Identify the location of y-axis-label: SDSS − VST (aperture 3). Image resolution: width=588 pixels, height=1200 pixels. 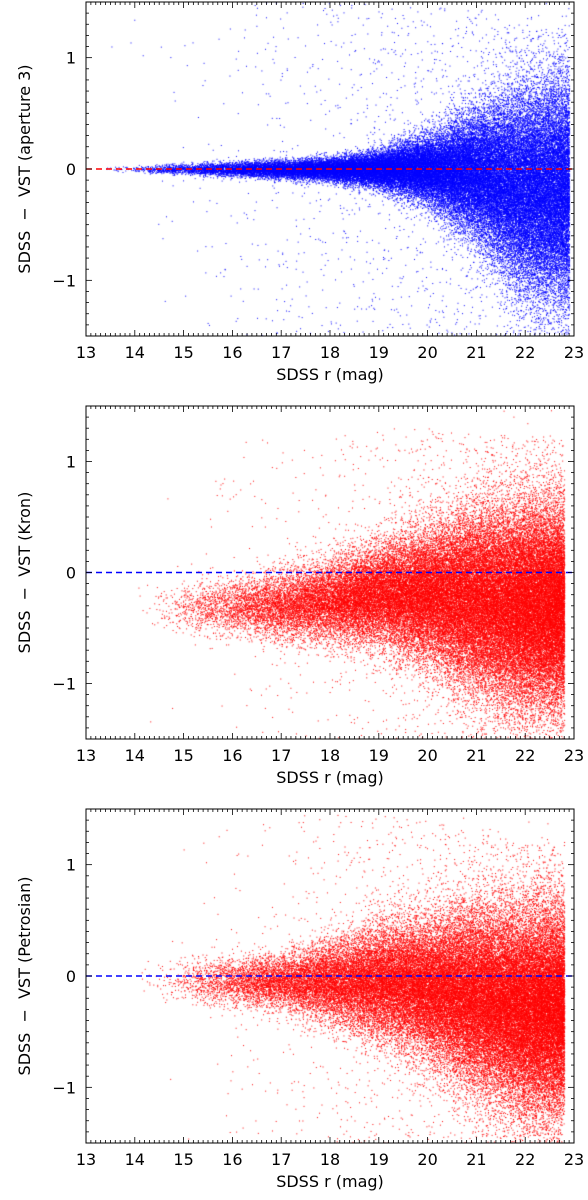
(24, 168).